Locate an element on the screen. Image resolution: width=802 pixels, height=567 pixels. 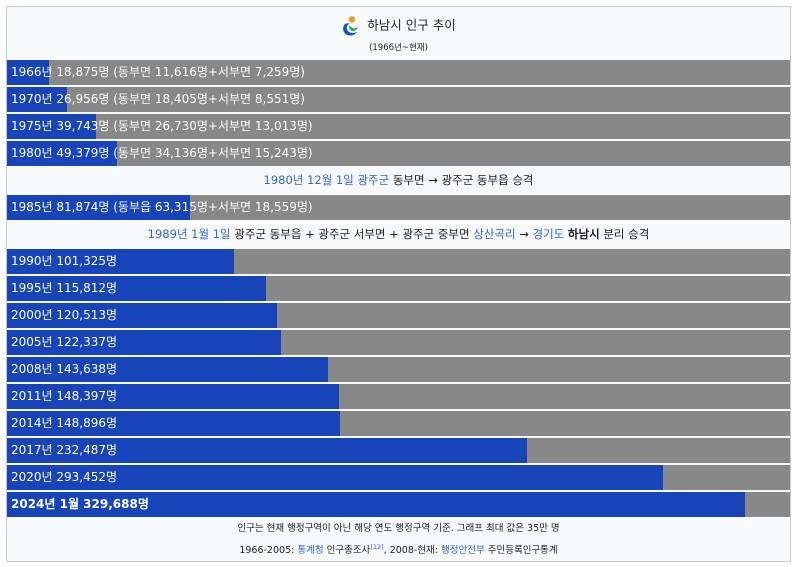
bar-label: 1970년 26,956명 (동부면 18,405명+서부면 8,551명) is located at coordinates (158, 99).